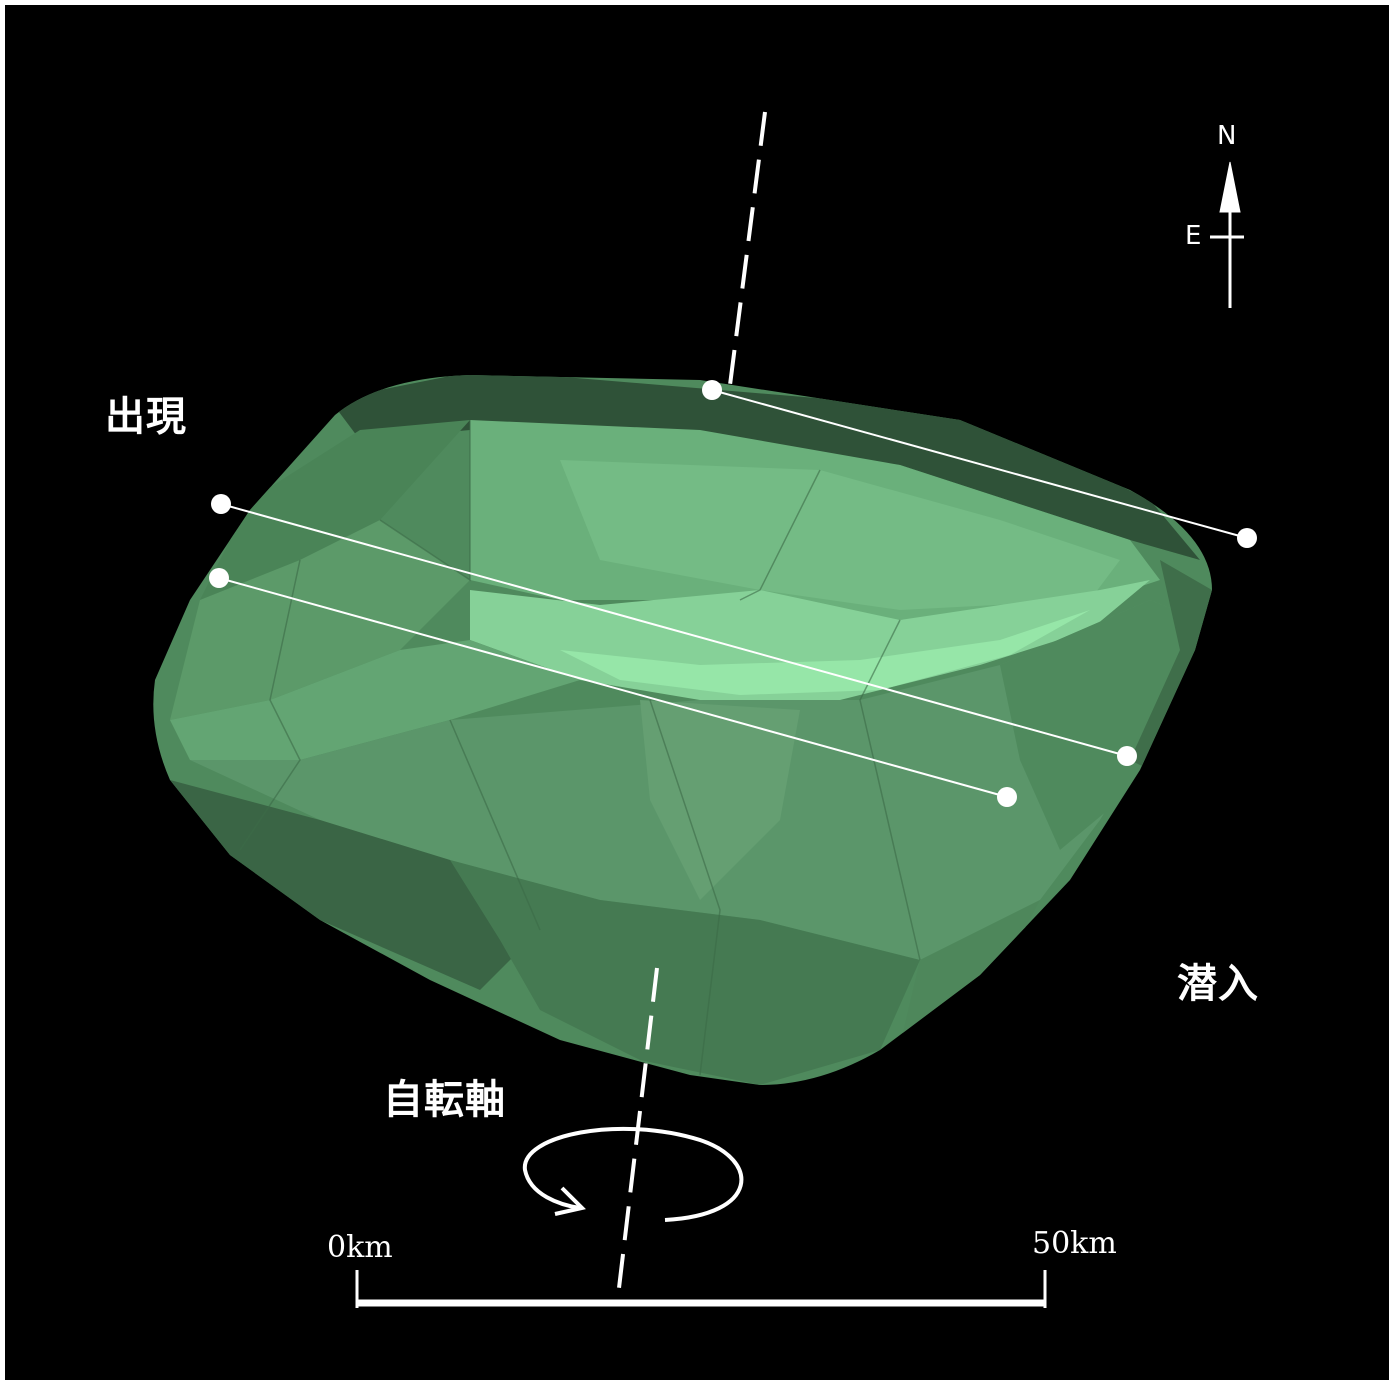 Image resolution: width=1394 pixels, height=1385 pixels. What do you see at coordinates (633, 1174) in the screenshot?
I see `rotation-arrow` at bounding box center [633, 1174].